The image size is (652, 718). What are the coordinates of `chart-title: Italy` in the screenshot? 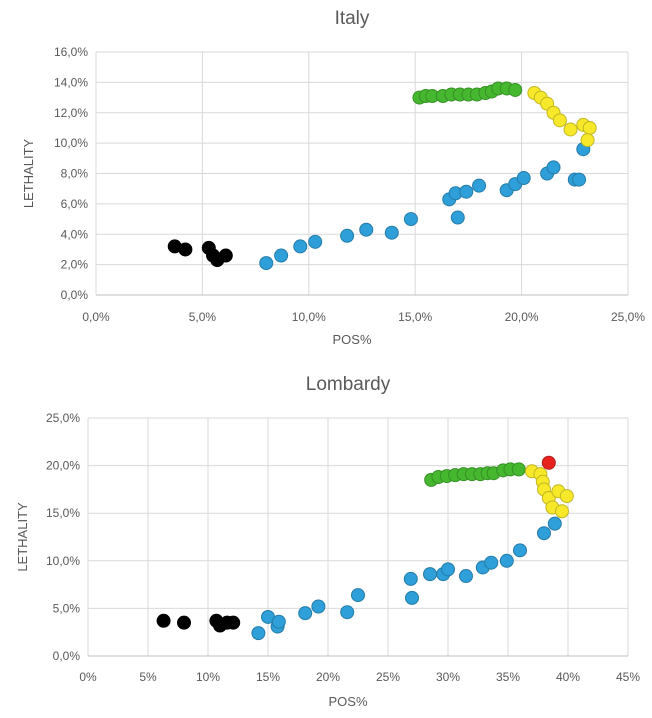 It's located at (352, 18).